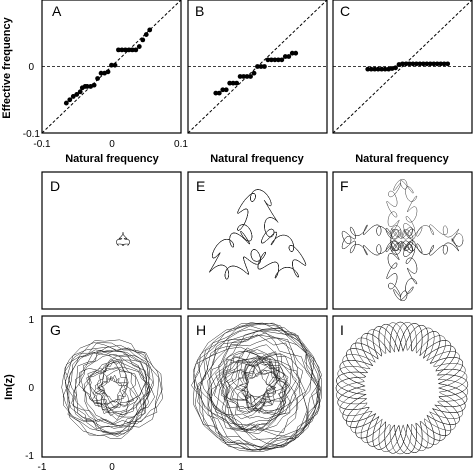 The image size is (474, 474). I want to click on bottom-row-ylabel: Im(z), so click(9, 387).